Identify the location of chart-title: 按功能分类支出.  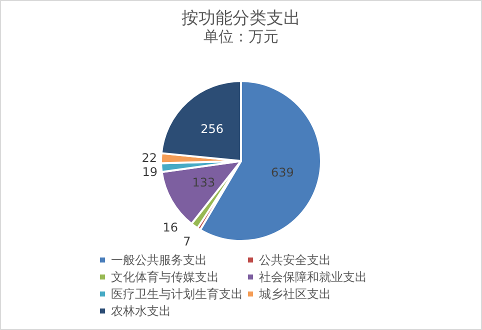
(241, 18).